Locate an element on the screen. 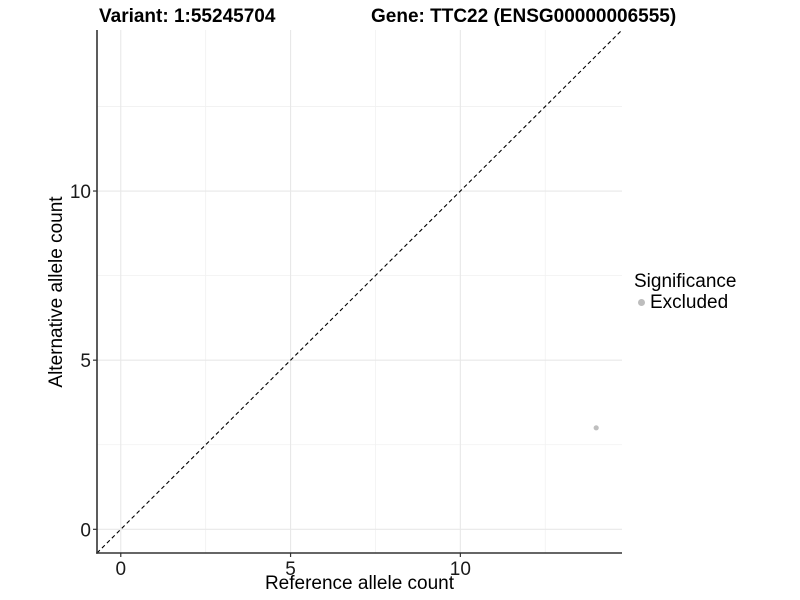 The width and height of the screenshot is (800, 600). legend-key-dot-icon is located at coordinates (641, 302).